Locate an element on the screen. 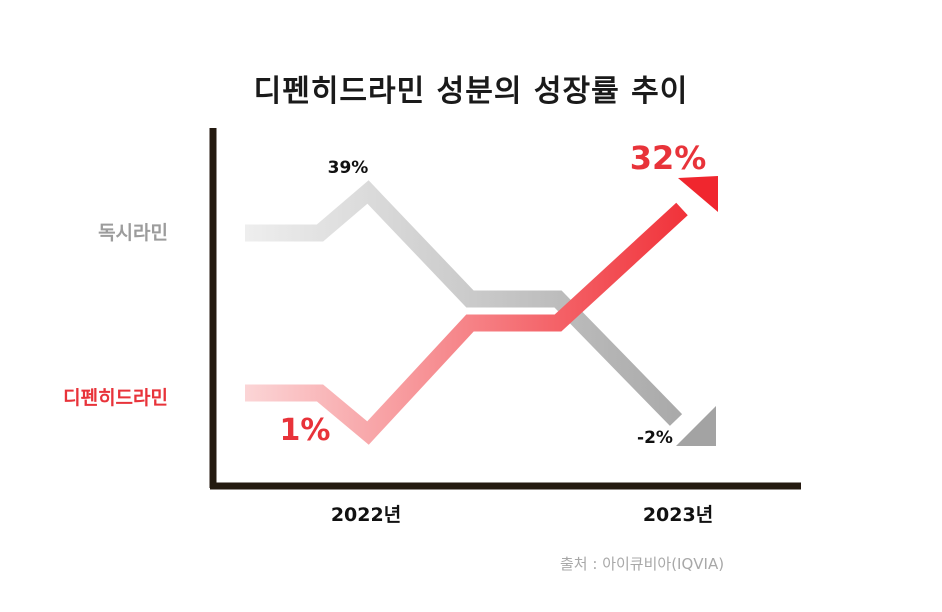 This screenshot has height=612, width=942. data-label-doxylamine-2022: 39% is located at coordinates (348, 168).